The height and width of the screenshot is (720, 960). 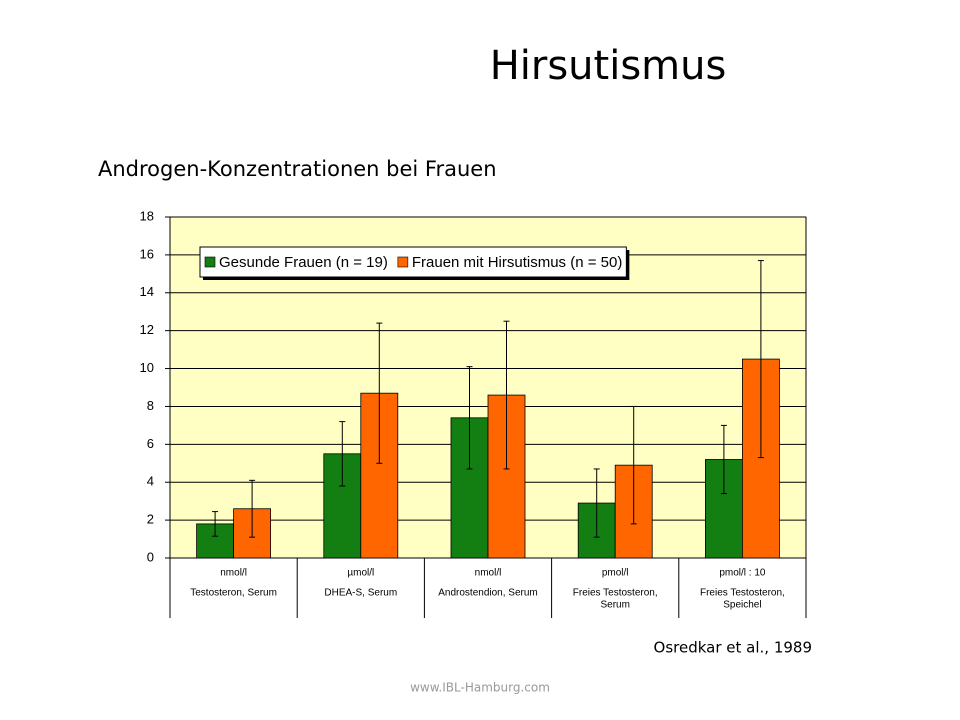 I want to click on x-tick-label: pmol/l, so click(x=615, y=573).